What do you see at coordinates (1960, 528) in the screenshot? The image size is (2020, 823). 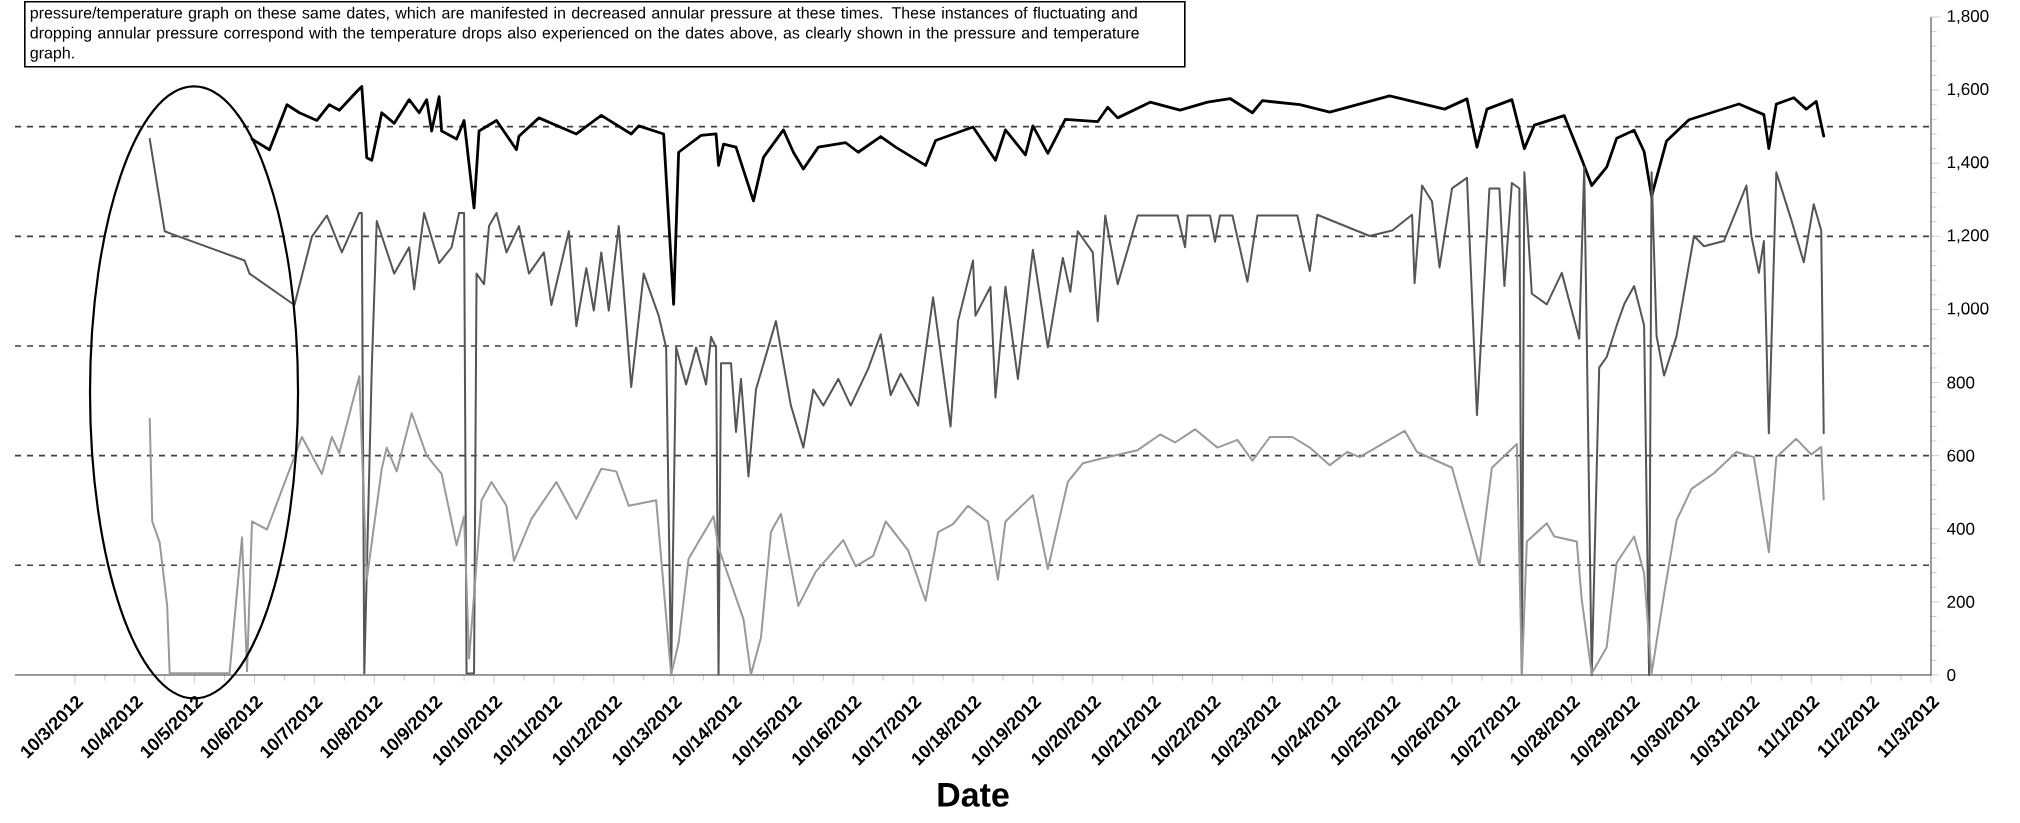 I see `y-tick-label: 400` at bounding box center [1960, 528].